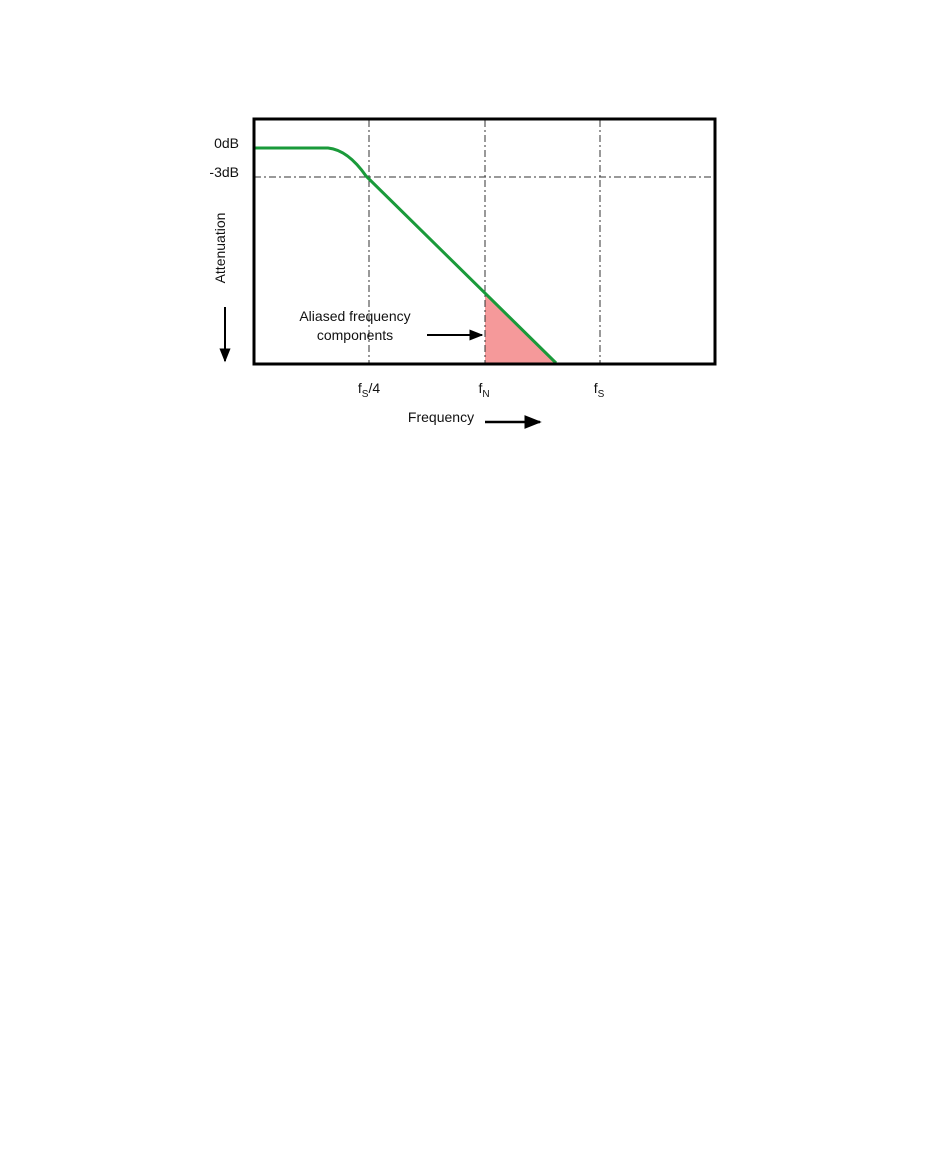 The width and height of the screenshot is (950, 1165). I want to click on xtick-fs4: fS/4, so click(369, 390).